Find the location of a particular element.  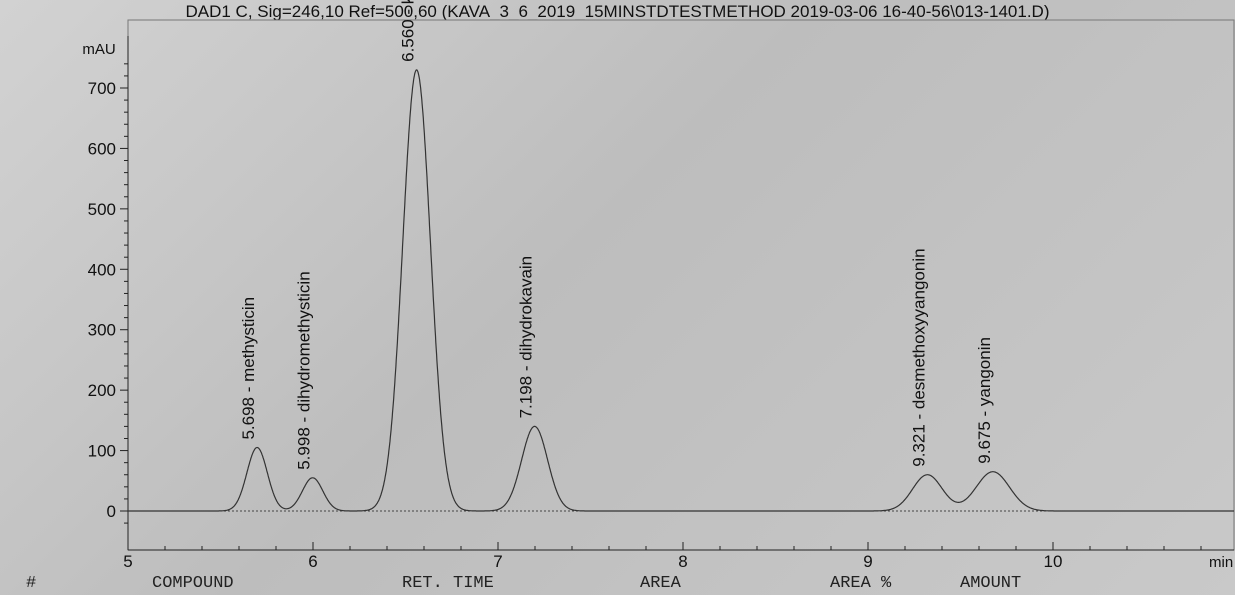

x-tick-label: 5 is located at coordinates (127, 561).